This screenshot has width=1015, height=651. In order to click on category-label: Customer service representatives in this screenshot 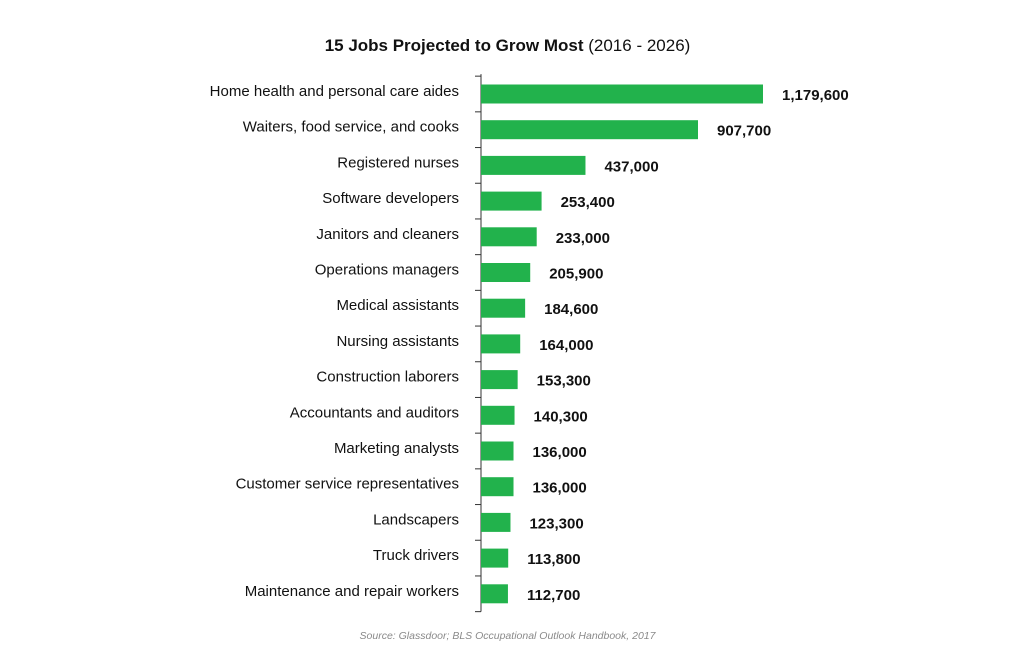, I will do `click(347, 484)`.